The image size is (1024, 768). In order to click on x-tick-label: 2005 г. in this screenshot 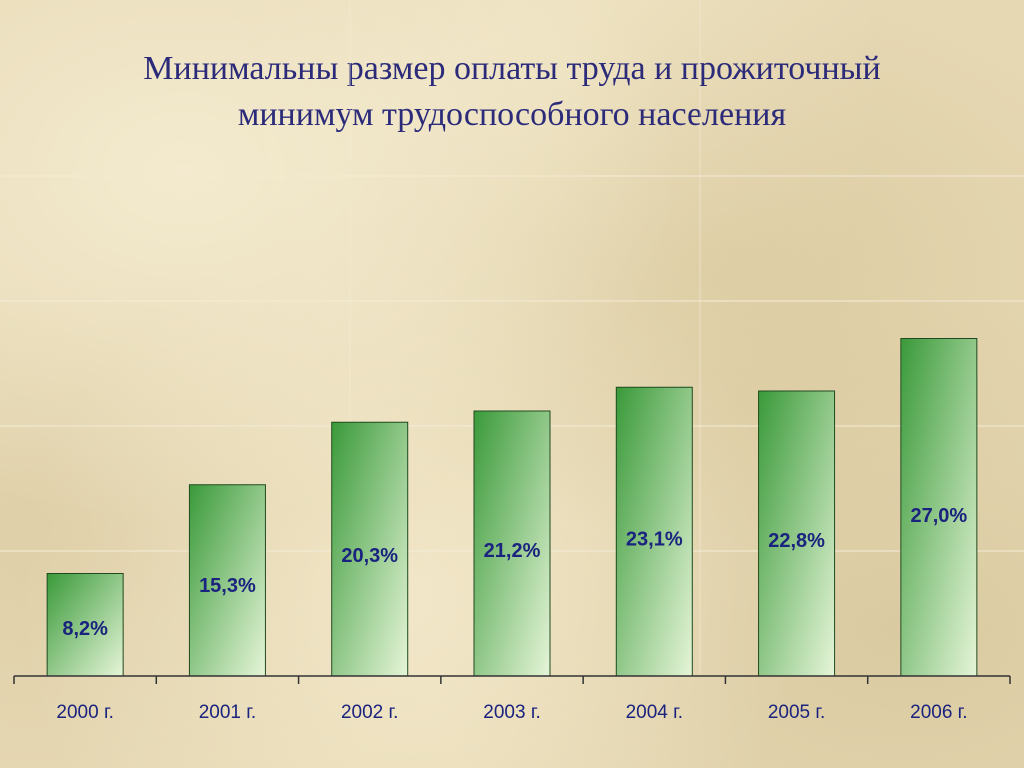, I will do `click(796, 712)`.